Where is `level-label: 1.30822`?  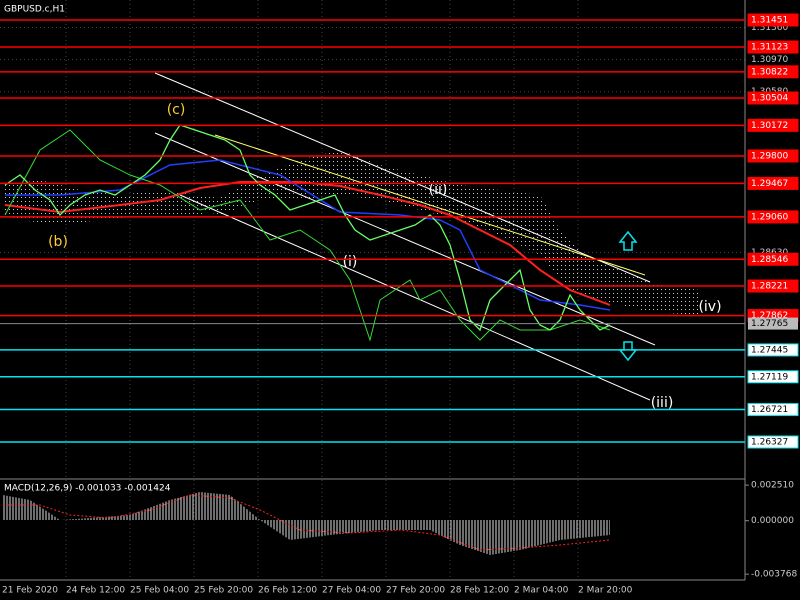
level-label: 1.30822 is located at coordinates (769, 72).